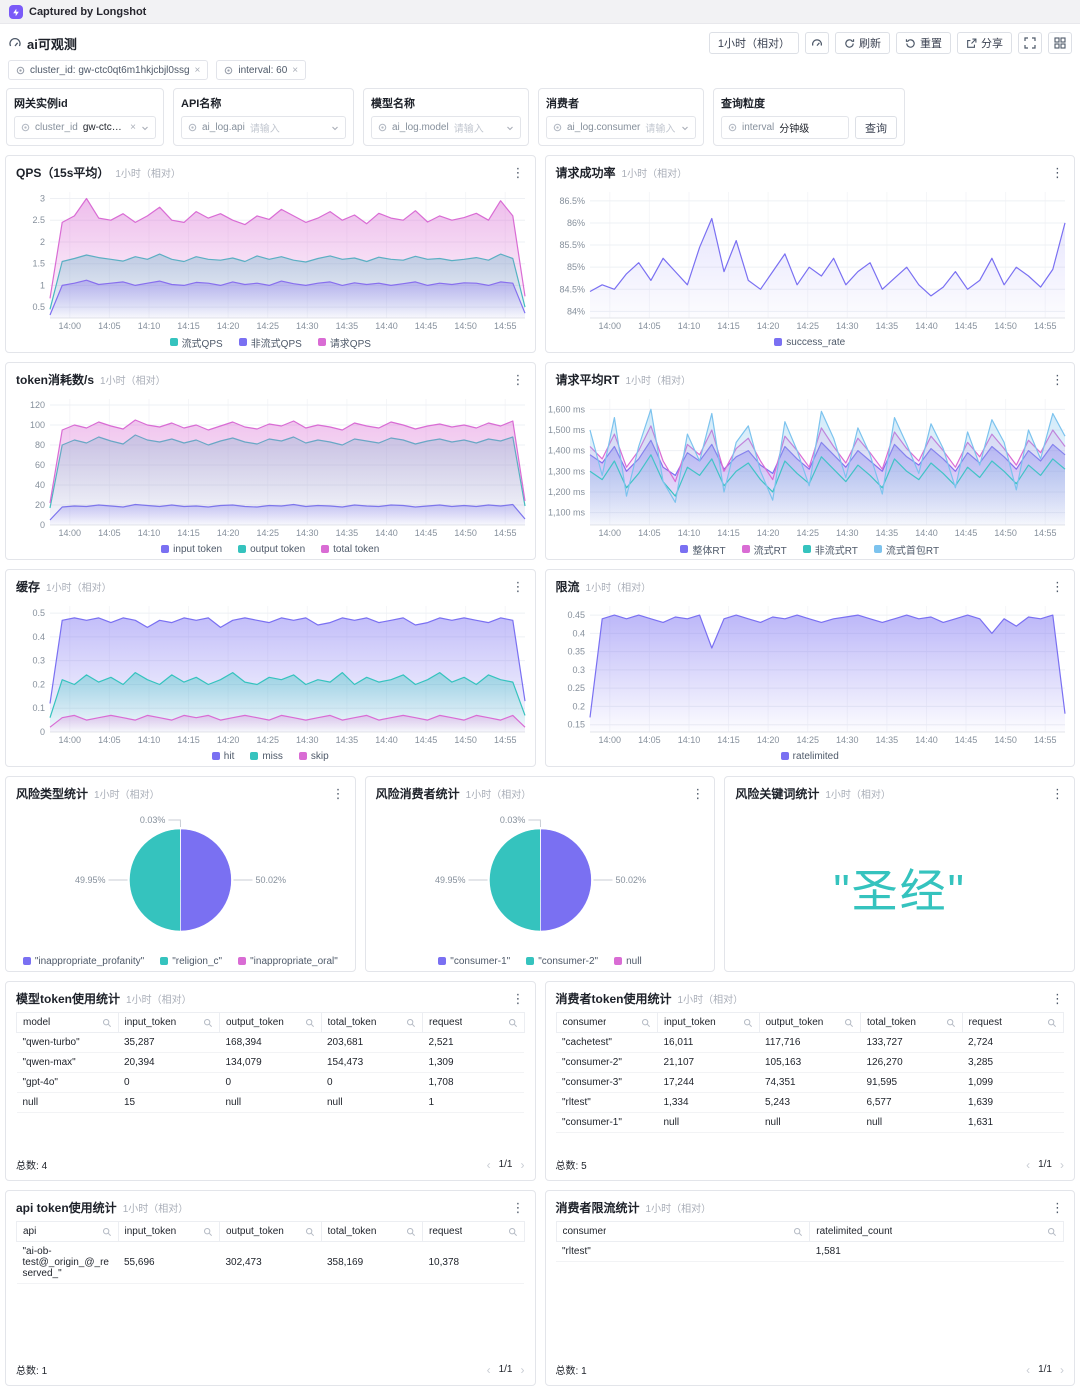  Describe the element at coordinates (133, 127) in the screenshot. I see `clear-icon: ×` at that location.